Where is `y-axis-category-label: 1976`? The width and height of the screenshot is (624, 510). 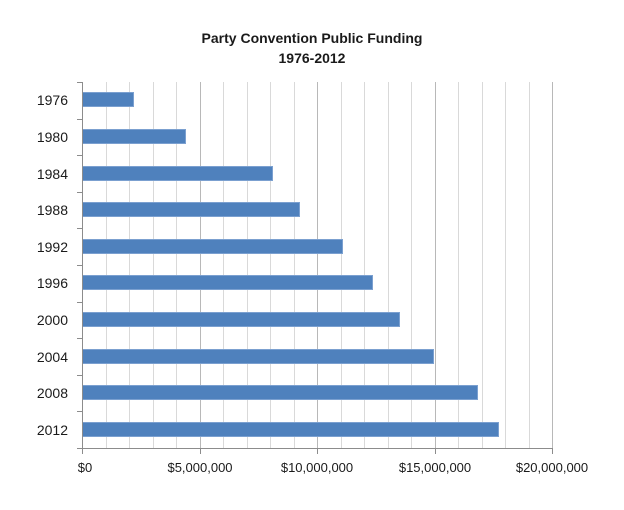
y-axis-category-label: 1976 is located at coordinates (52, 100).